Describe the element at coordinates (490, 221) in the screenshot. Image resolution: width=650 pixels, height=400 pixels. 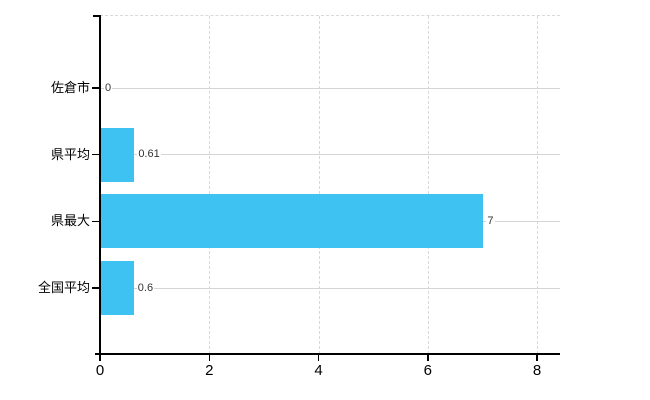
I see `bar-value-label: 7` at that location.